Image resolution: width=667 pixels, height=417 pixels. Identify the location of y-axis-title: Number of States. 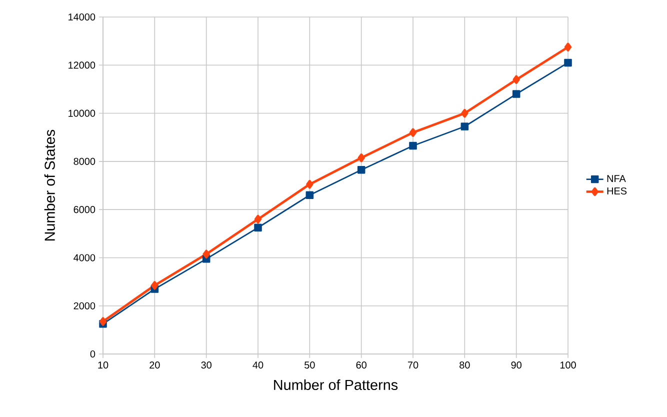
(49, 185).